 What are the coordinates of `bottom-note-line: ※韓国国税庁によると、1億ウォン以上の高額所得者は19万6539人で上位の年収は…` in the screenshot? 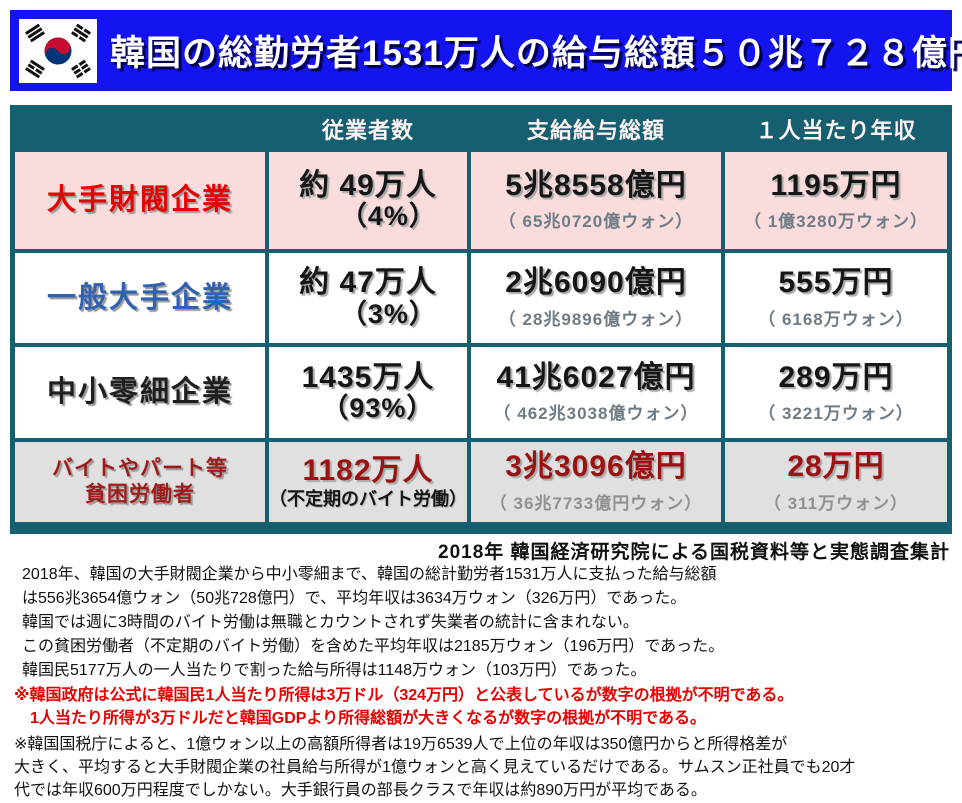 It's located at (401, 744).